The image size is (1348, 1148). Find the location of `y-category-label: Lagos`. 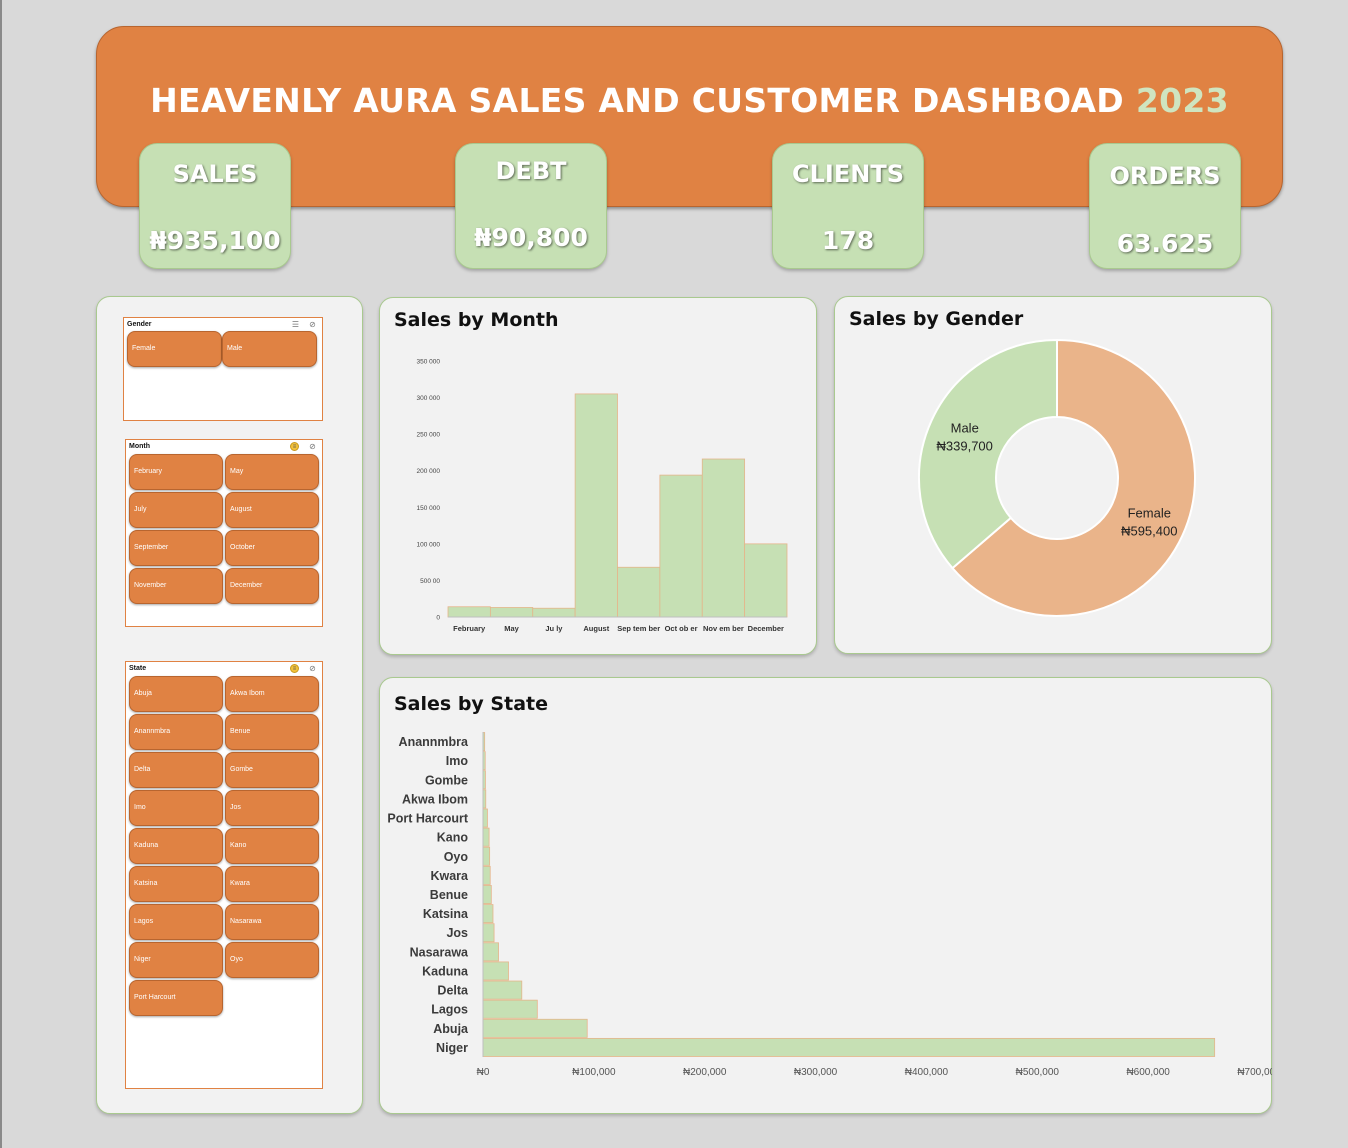

y-category-label: Lagos is located at coordinates (449, 1009).